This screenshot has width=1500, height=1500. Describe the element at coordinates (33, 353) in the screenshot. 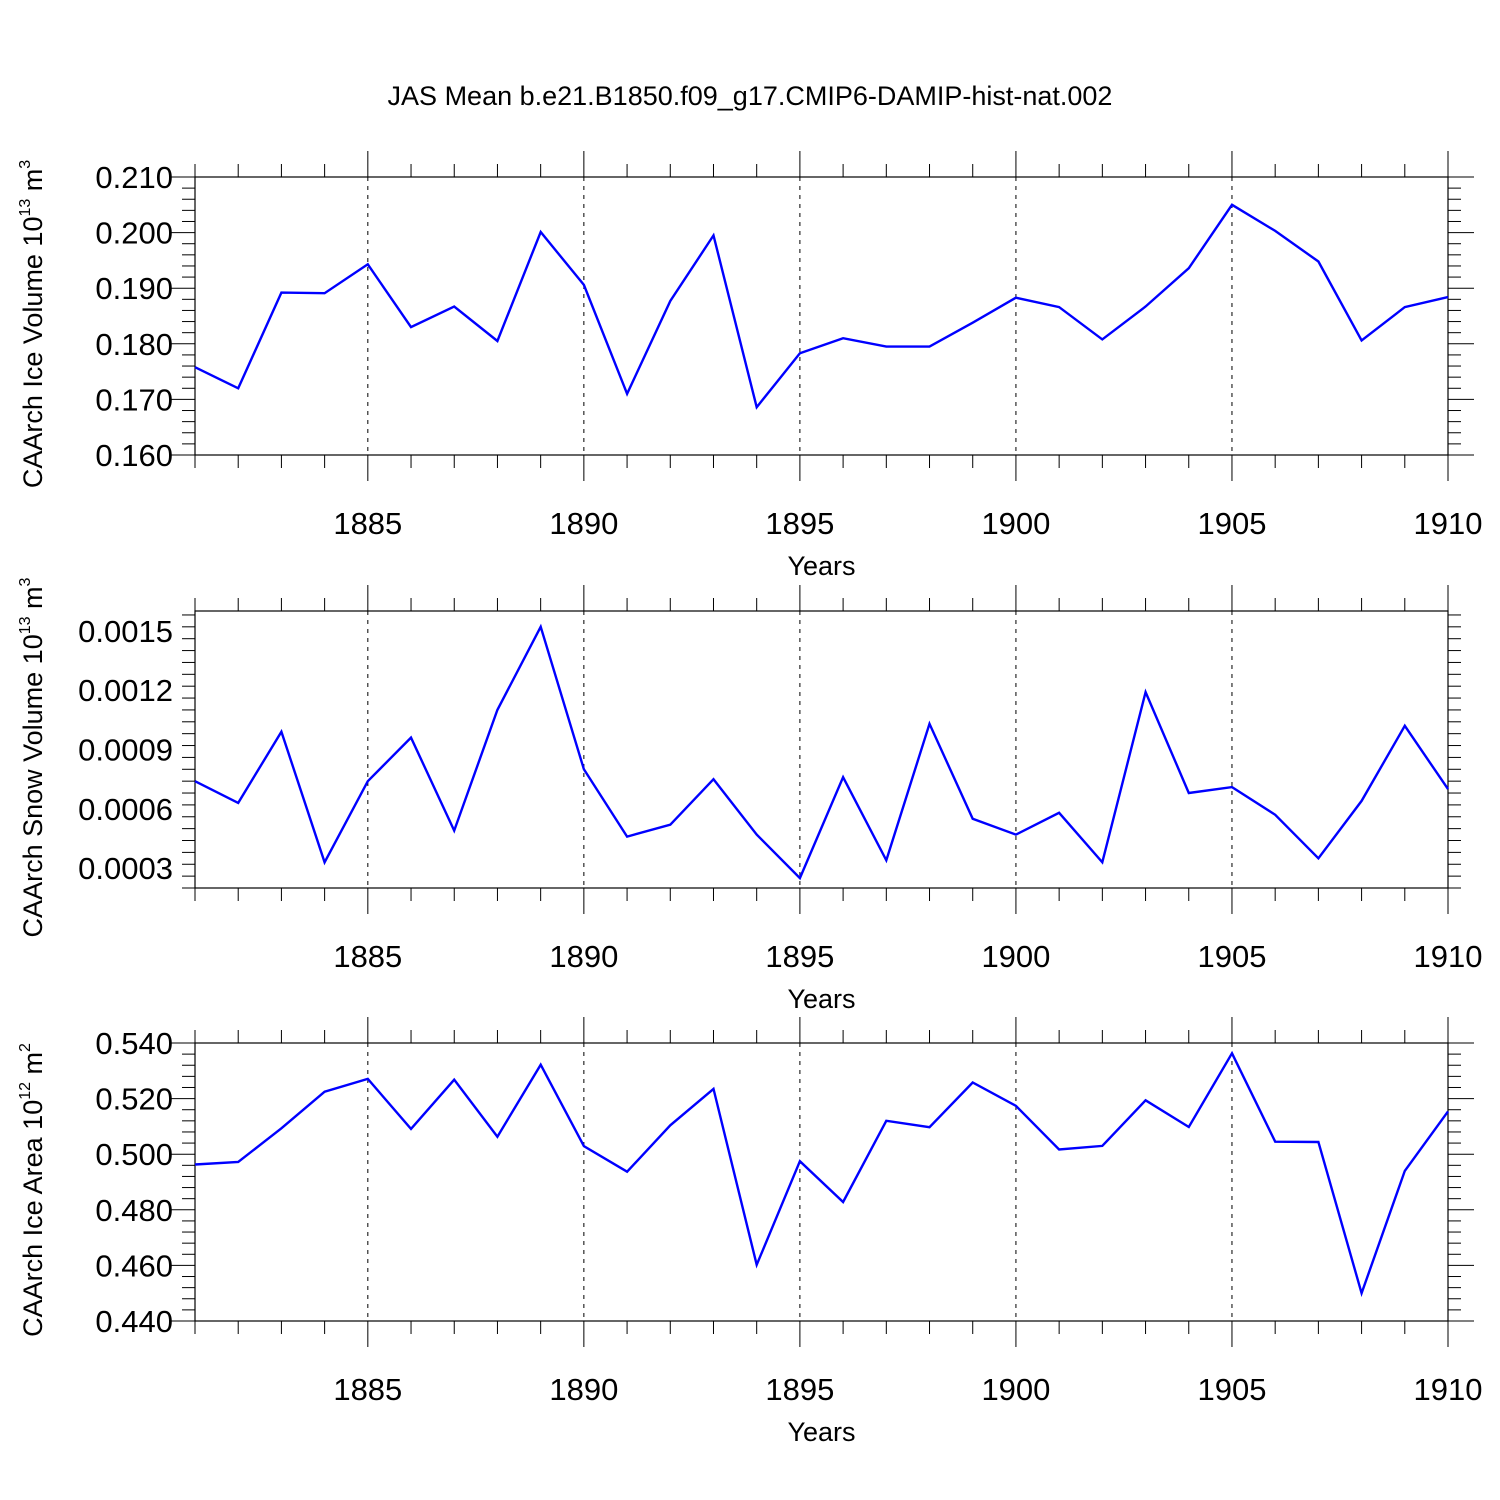

I see `y-axis-label-part: CAArch Ice Volume 10` at that location.